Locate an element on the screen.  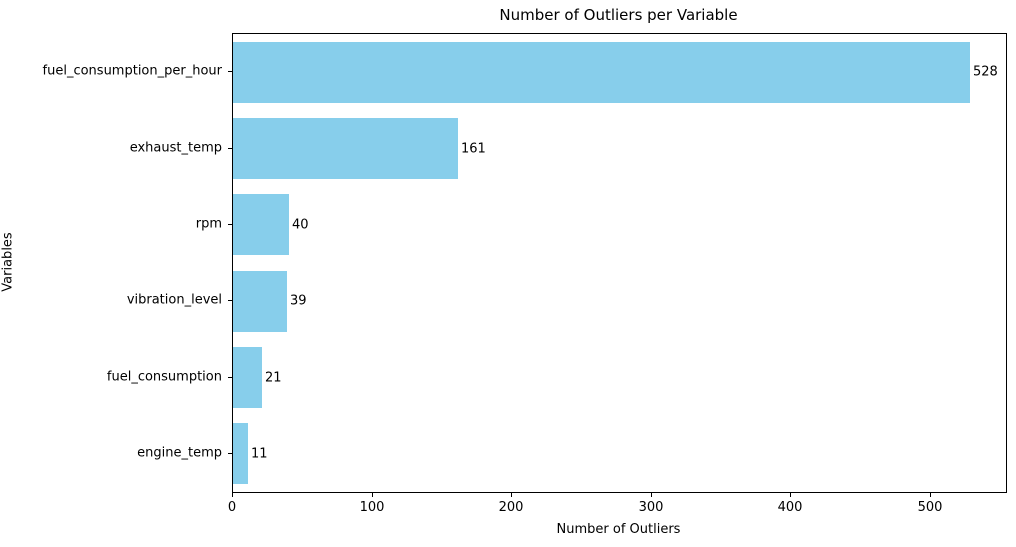
ytick-label-engine_temp: engine_temp is located at coordinates (179, 453).